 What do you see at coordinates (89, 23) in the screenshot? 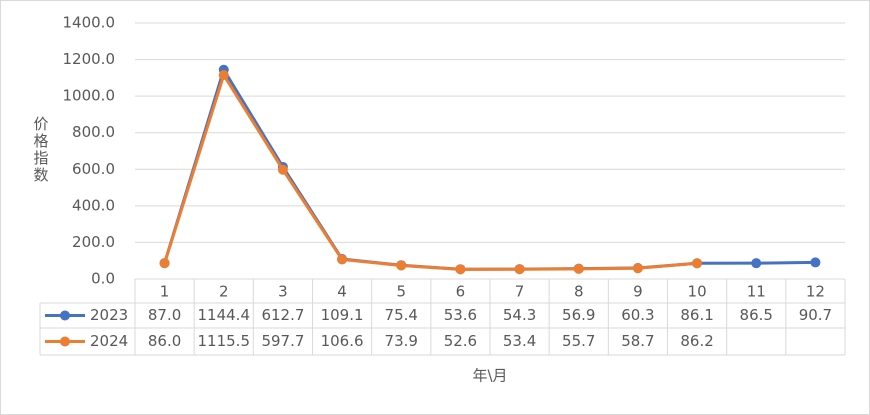
I see `y-tick-label: 1400.0` at bounding box center [89, 23].